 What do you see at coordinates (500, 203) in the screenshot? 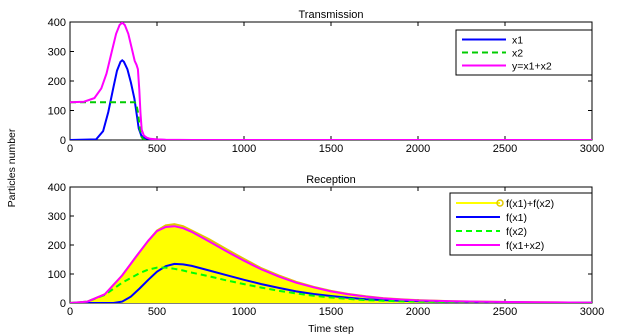
I see `legend-marker` at bounding box center [500, 203].